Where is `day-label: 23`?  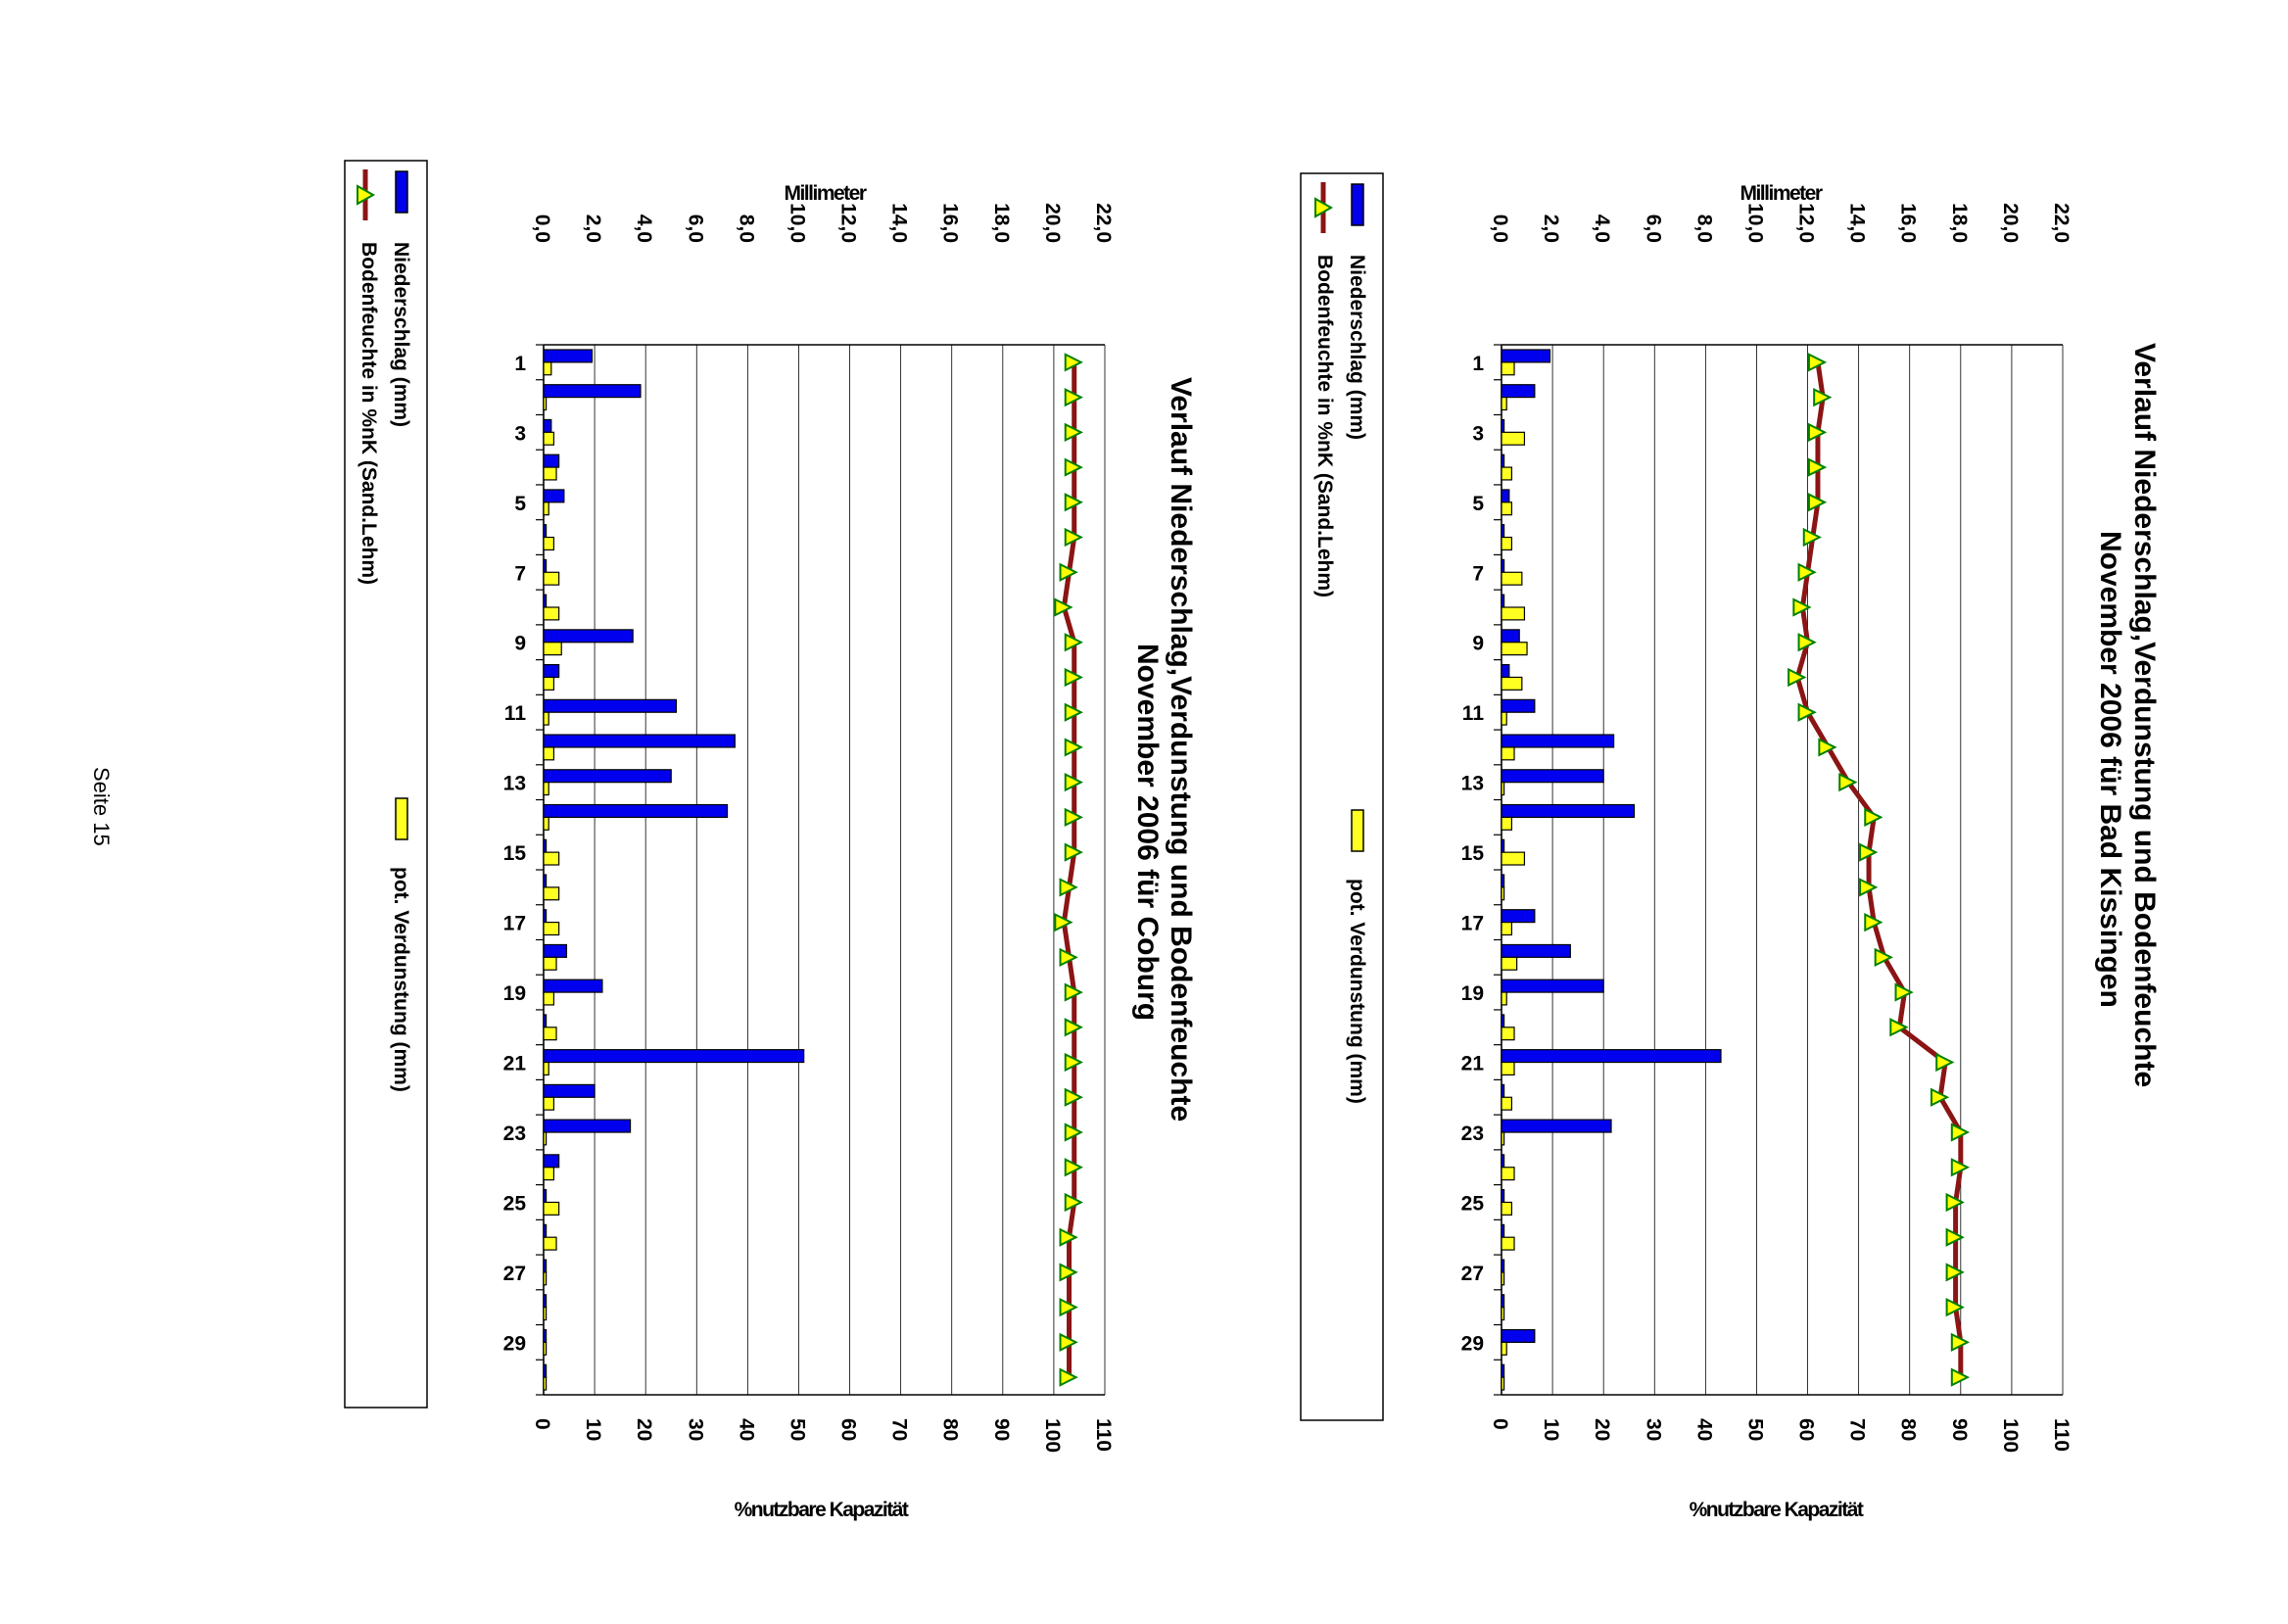 day-label: 23 is located at coordinates (515, 1134).